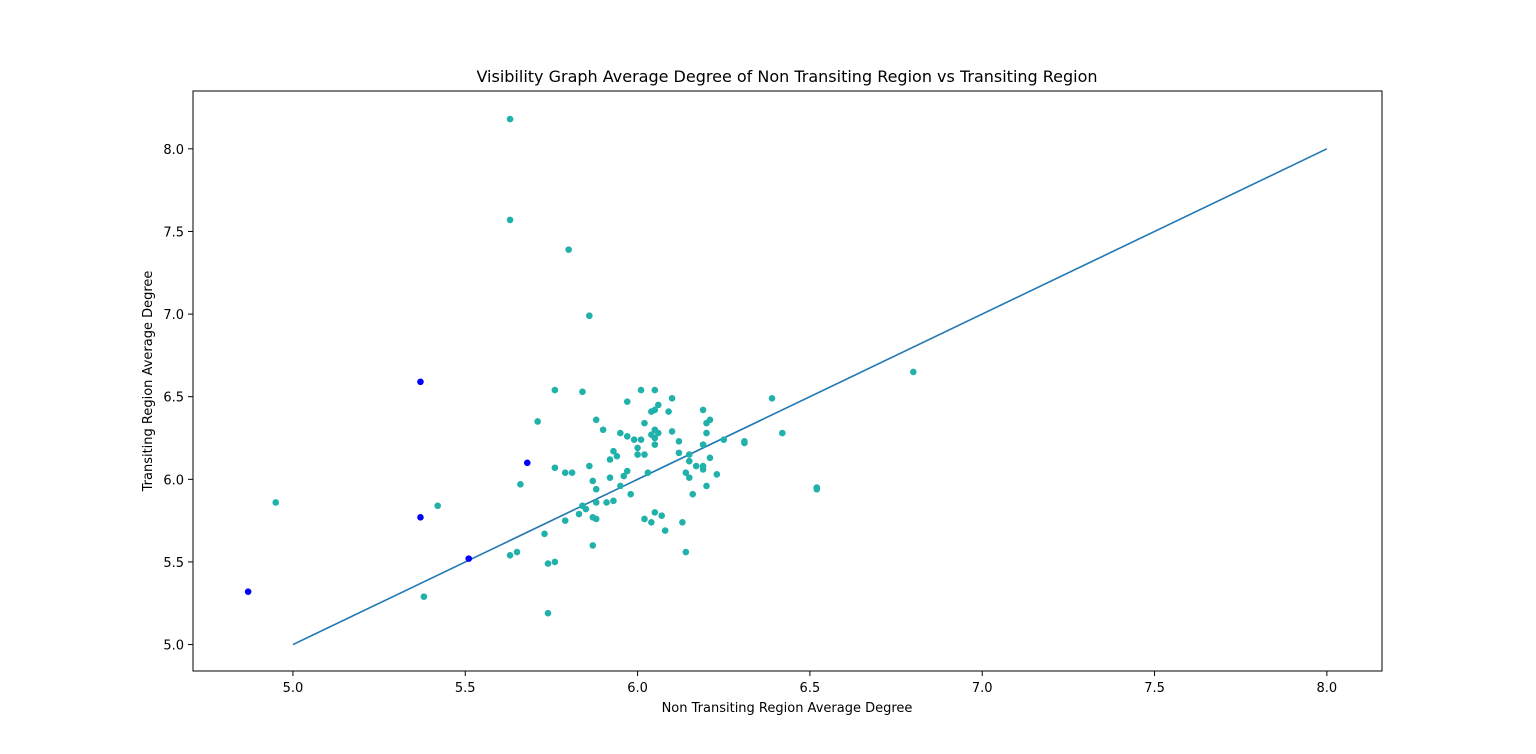  I want to click on x-tick-label: 7.0, so click(982, 688).